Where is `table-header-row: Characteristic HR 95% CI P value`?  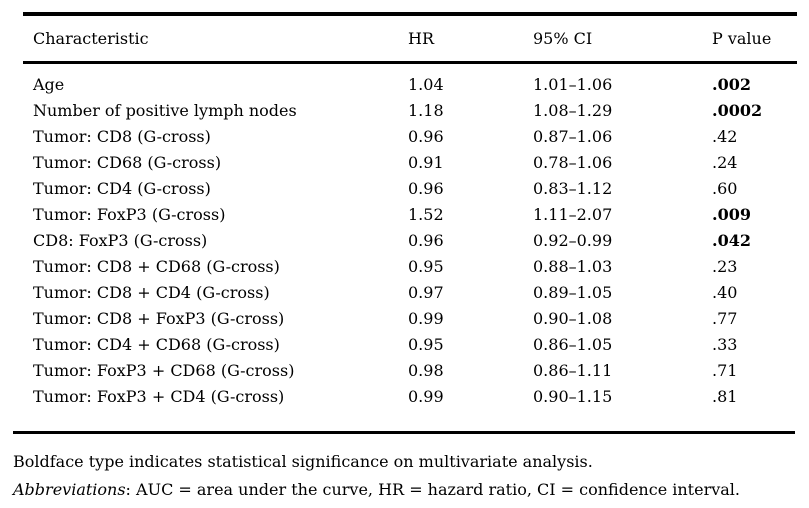 table-header-row: Characteristic HR 95% CI P value is located at coordinates (415, 38).